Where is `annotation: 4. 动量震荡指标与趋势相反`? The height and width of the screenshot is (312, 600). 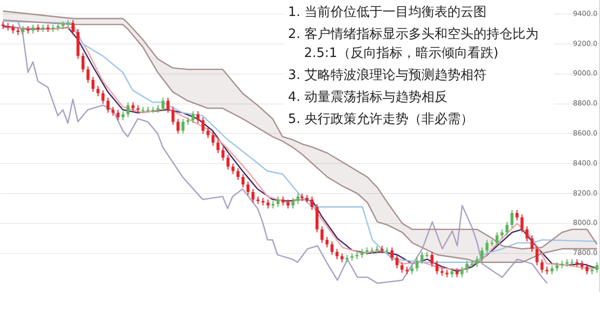 annotation: 4. 动量震荡指标与趋势相反 is located at coordinates (368, 98).